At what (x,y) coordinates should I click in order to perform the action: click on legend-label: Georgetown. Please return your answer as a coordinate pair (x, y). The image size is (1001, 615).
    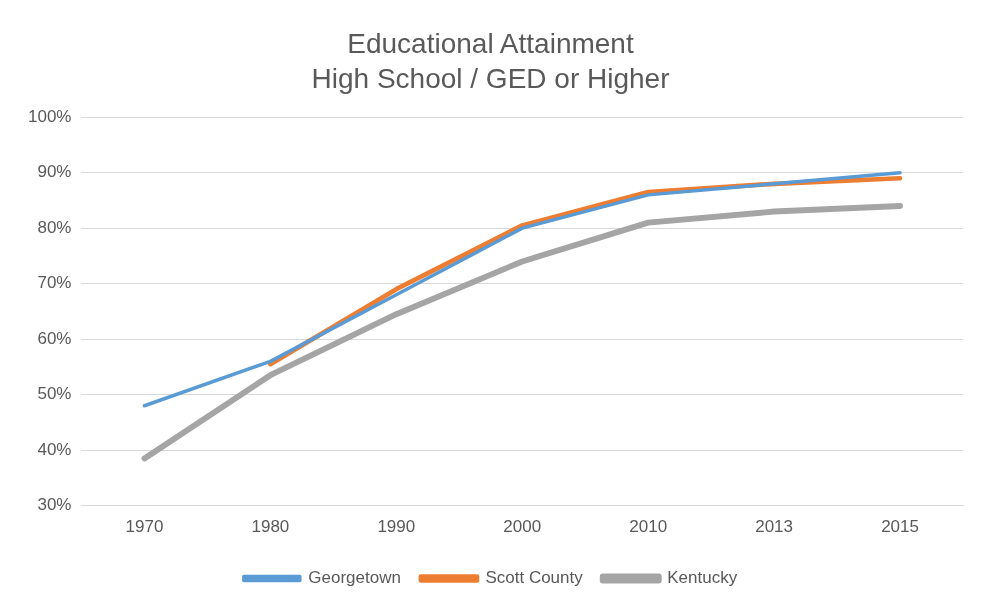
    Looking at the image, I should click on (354, 578).